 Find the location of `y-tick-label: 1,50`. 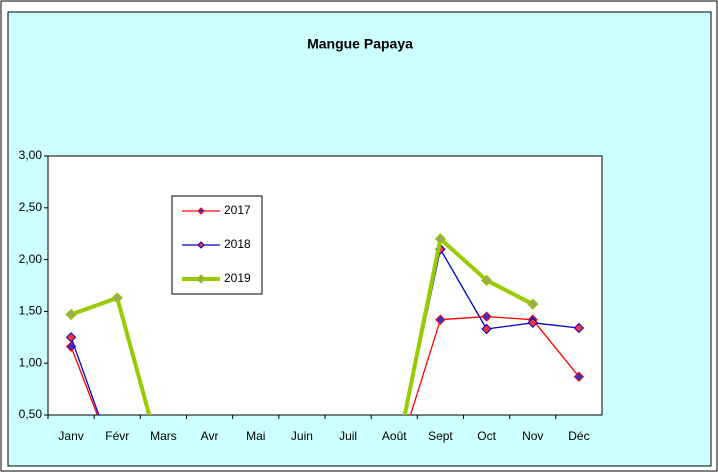

y-tick-label: 1,50 is located at coordinates (31, 311).